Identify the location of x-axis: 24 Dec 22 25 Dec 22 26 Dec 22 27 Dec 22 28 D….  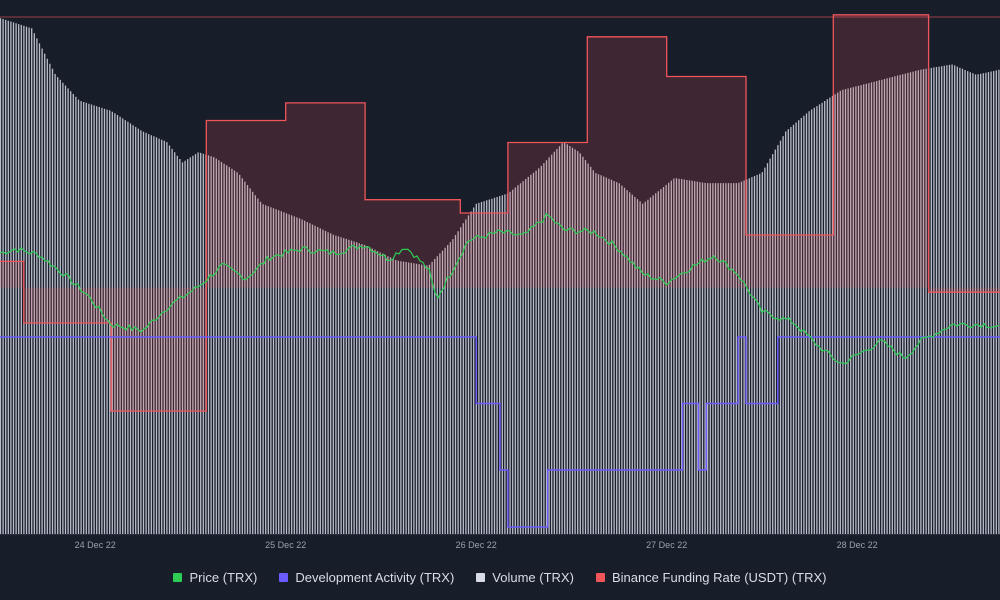
(476, 545).